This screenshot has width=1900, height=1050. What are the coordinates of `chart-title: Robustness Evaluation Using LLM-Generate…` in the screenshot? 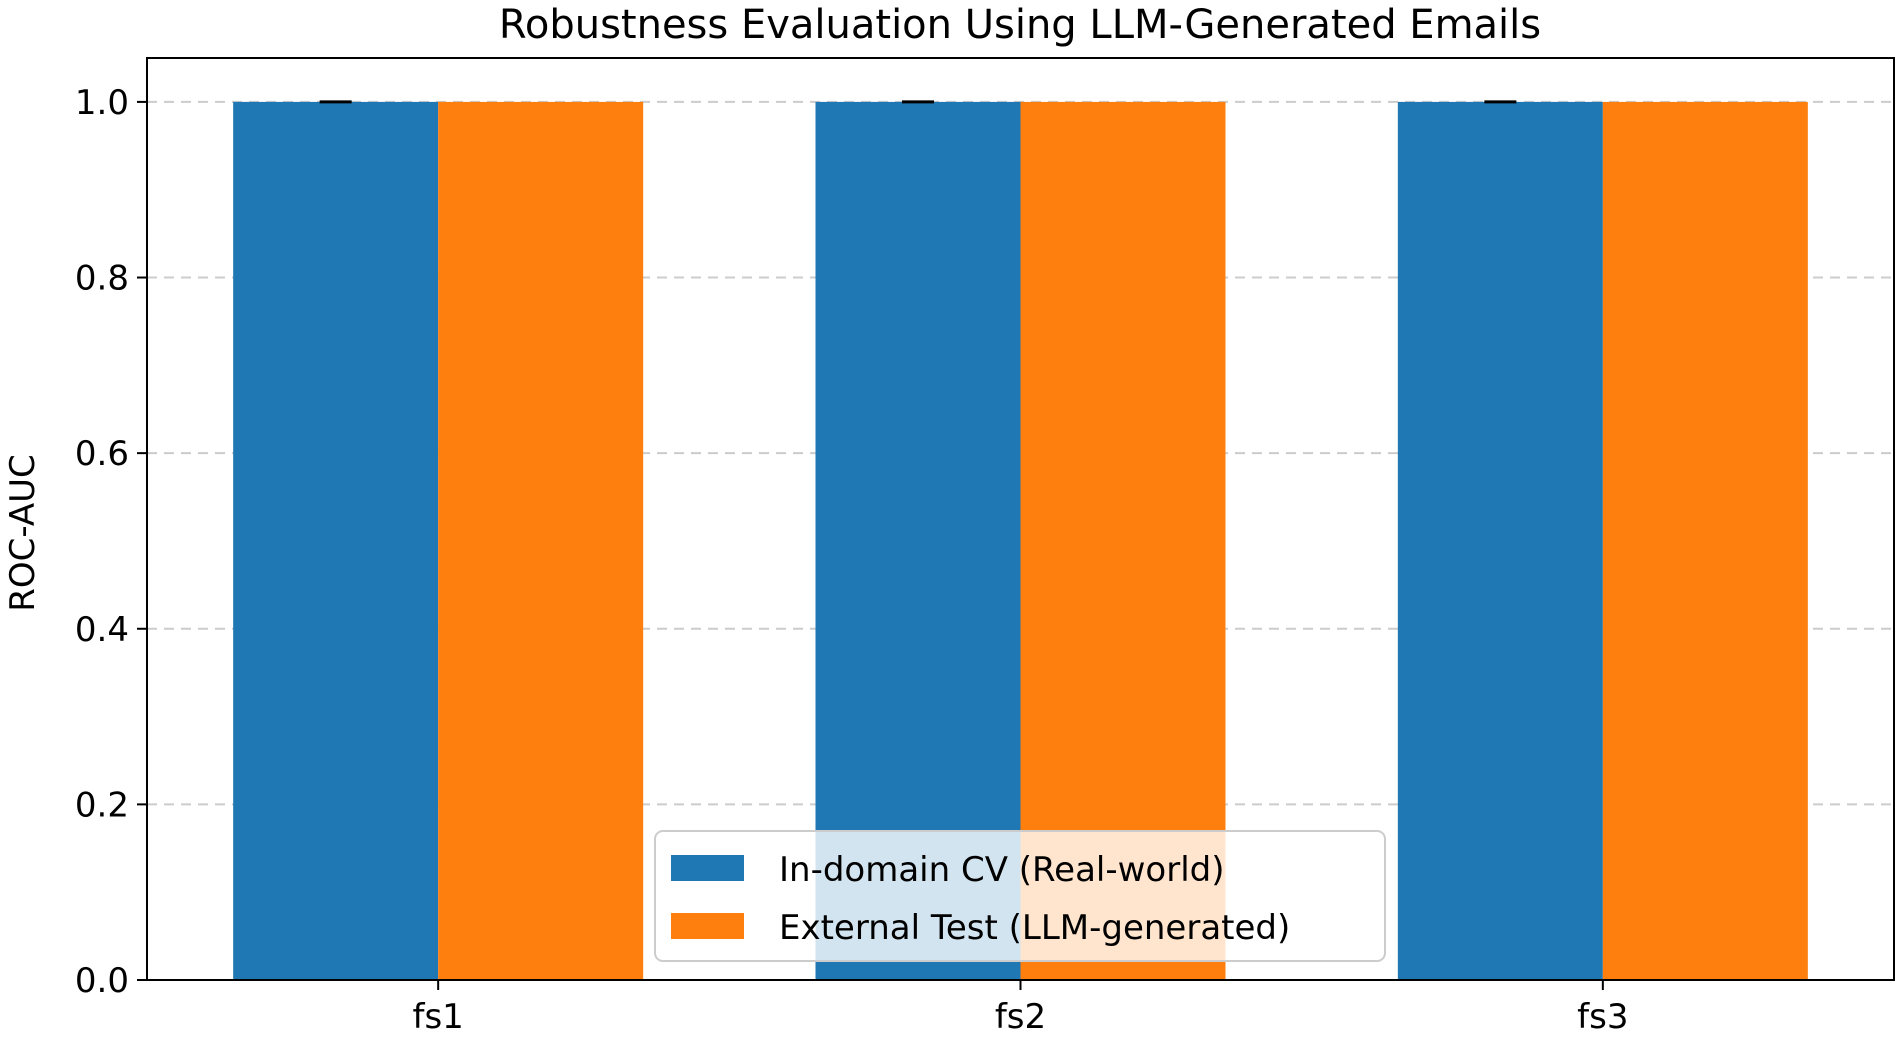 It's located at (1020, 25).